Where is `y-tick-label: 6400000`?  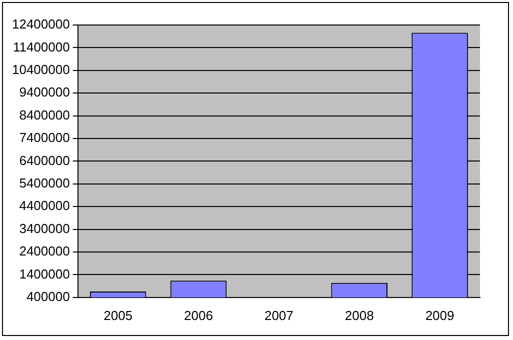 y-tick-label: 6400000 is located at coordinates (44, 160).